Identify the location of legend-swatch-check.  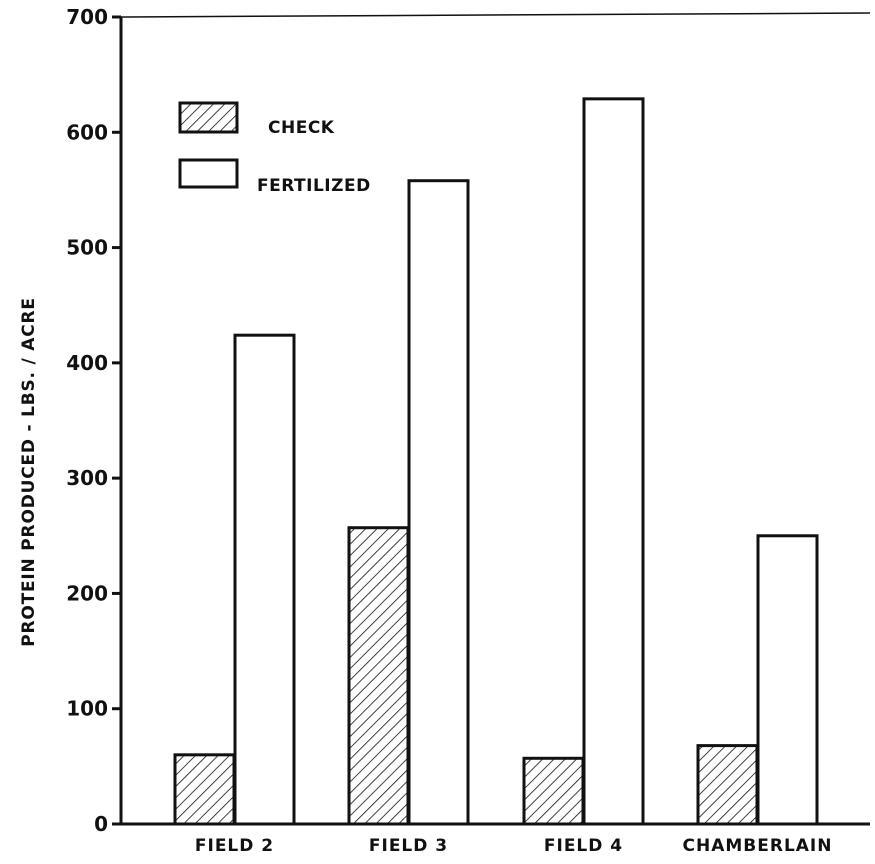
(208, 117).